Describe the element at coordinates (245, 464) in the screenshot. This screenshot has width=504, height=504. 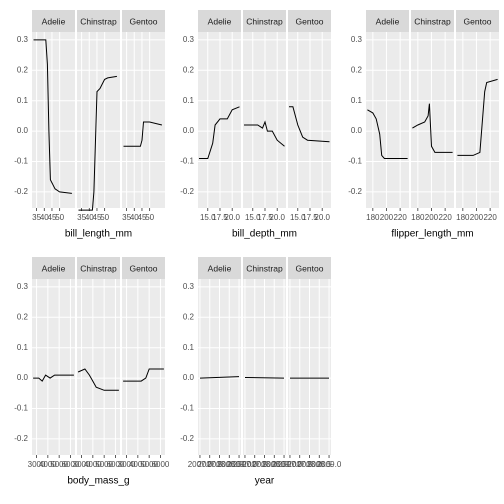
I see `x-tick-label: 2007.0` at that location.